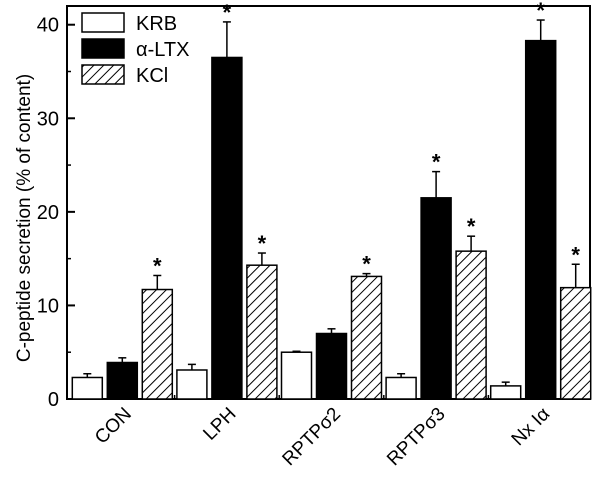 This screenshot has height=477, width=600. I want to click on category-label: CON, so click(113, 426).